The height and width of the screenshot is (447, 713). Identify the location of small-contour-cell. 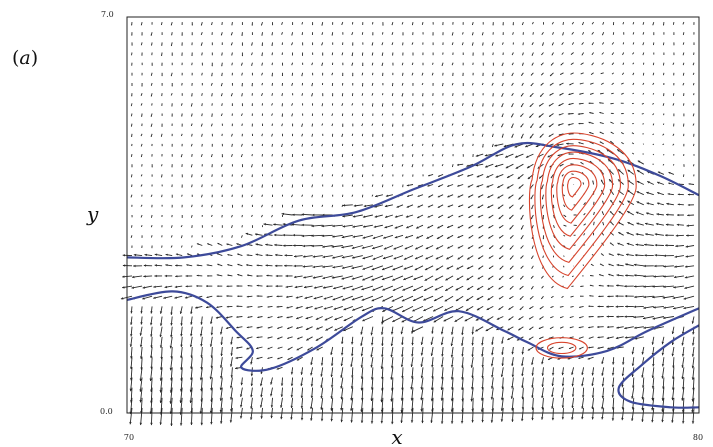
(561, 348).